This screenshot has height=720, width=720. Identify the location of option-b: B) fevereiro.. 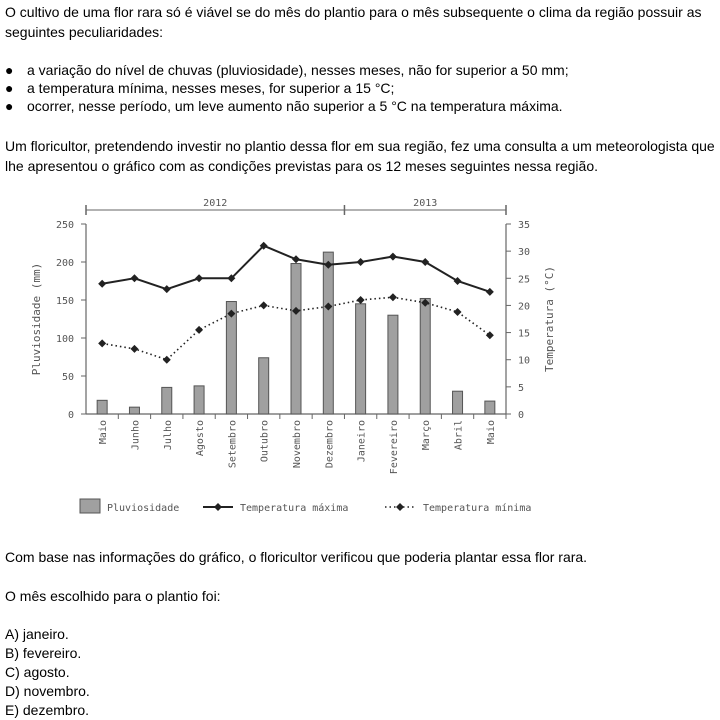
(43, 653).